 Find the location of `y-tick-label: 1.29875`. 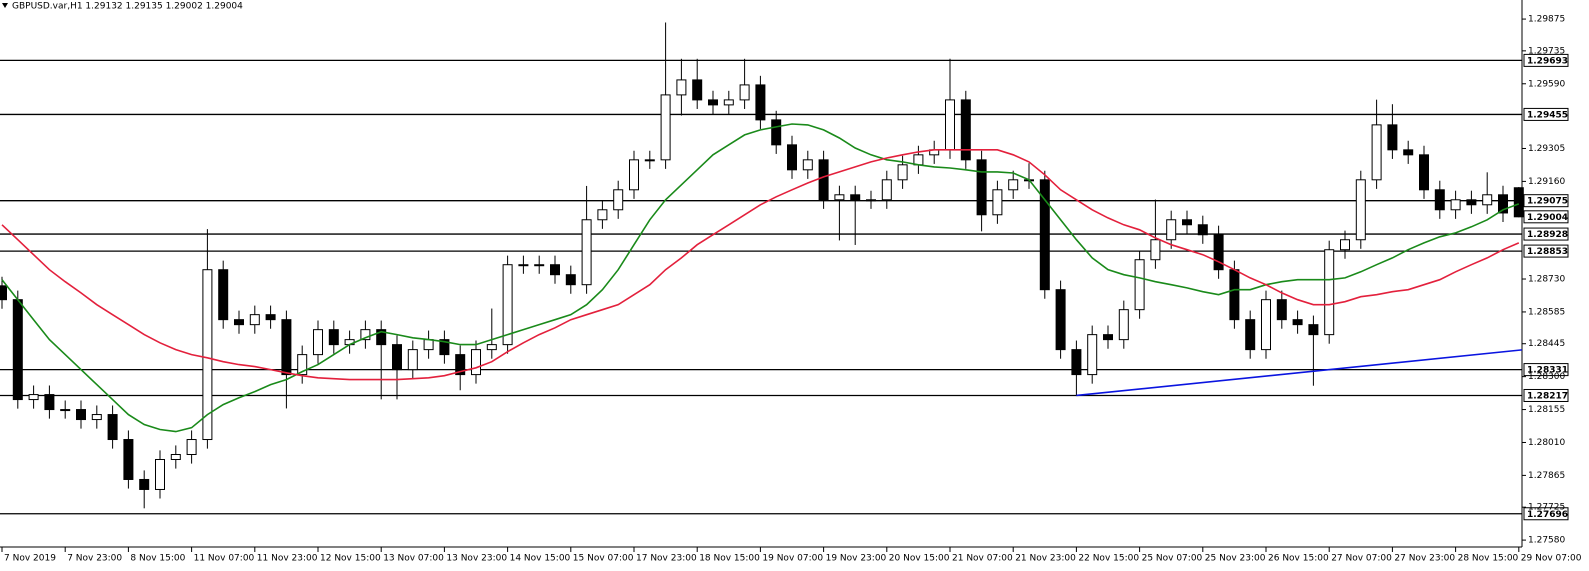

y-tick-label: 1.29875 is located at coordinates (1546, 20).